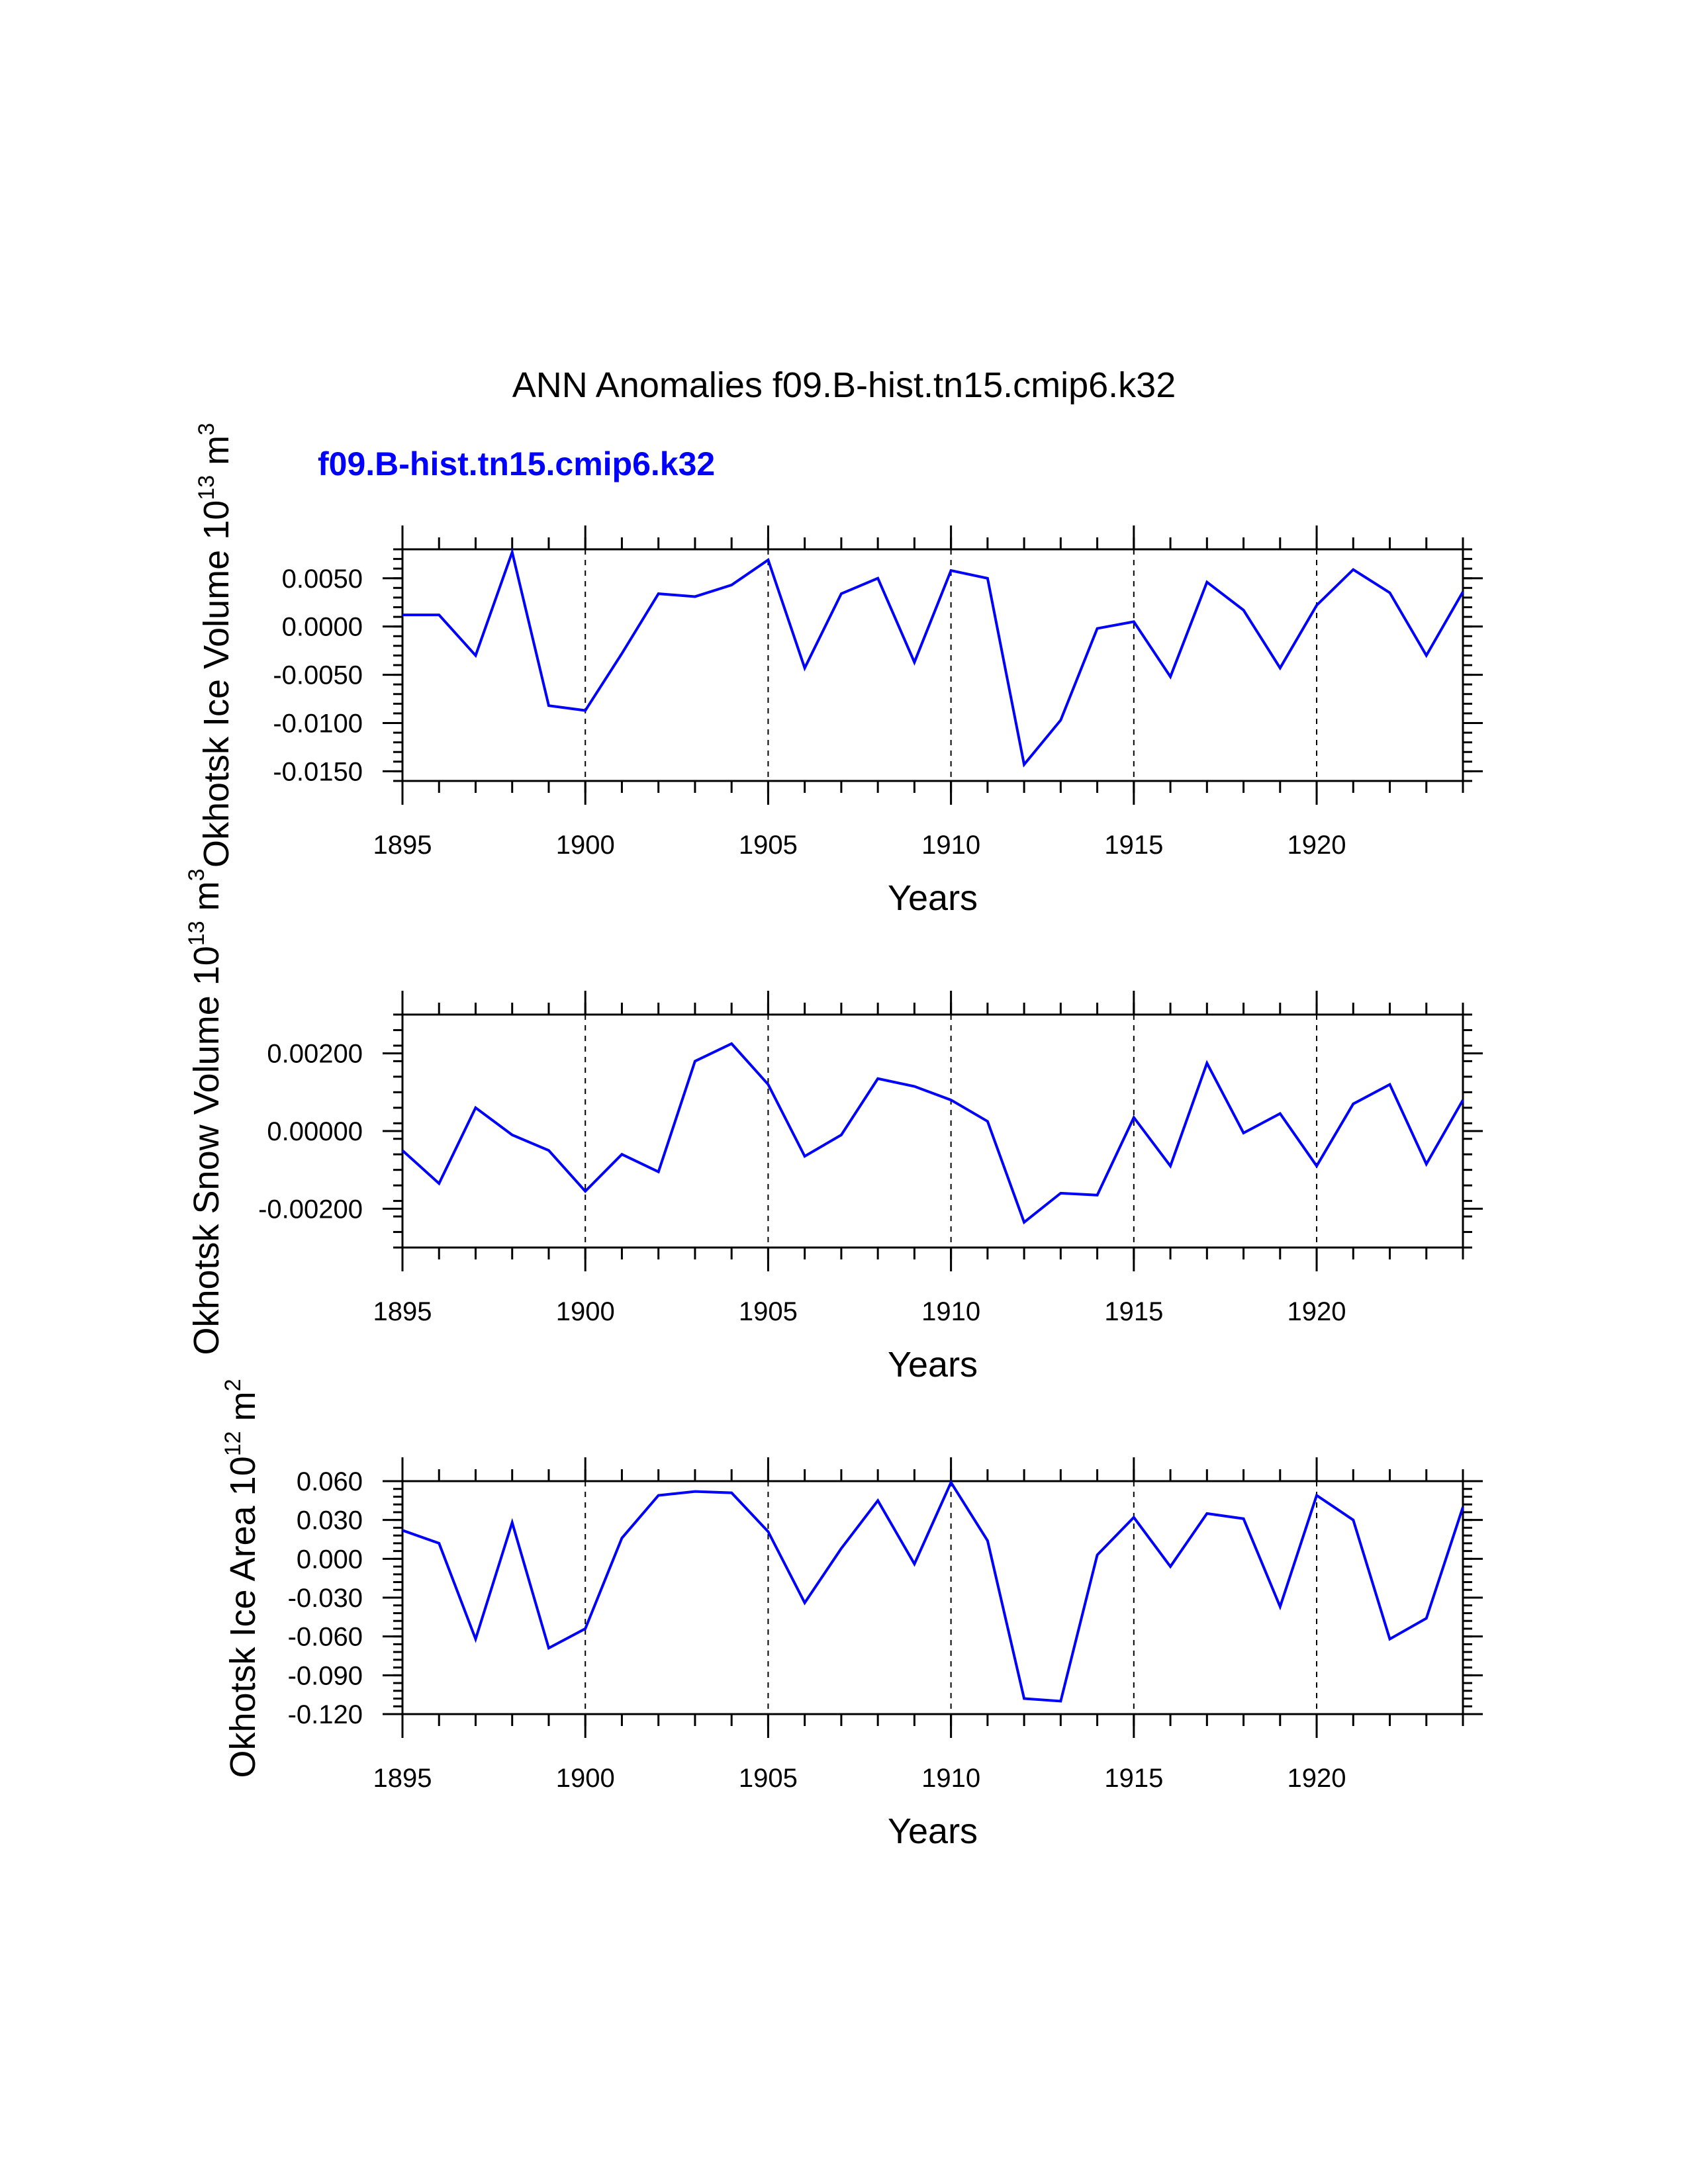  I want to click on y-tick-label: -0.00200, so click(310, 1209).